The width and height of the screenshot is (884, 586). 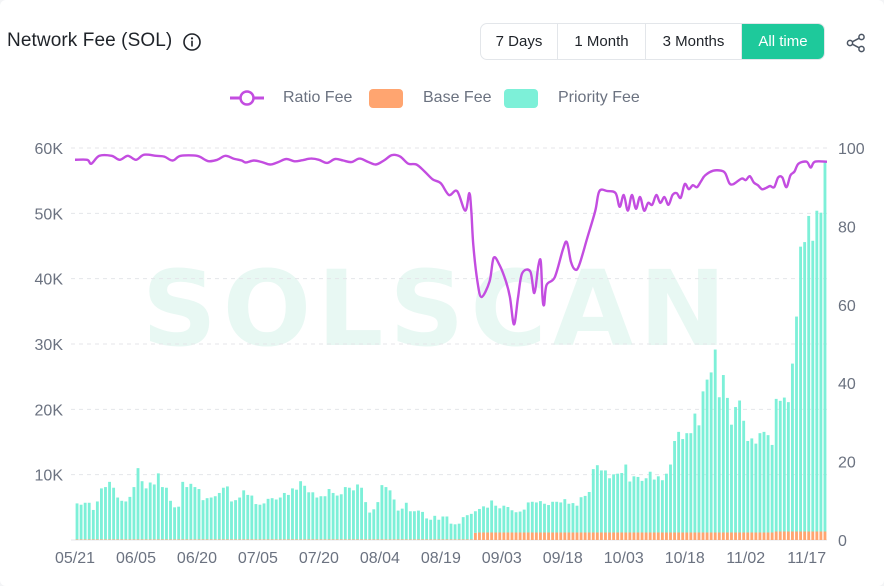 What do you see at coordinates (806, 558) in the screenshot?
I see `x-tick-label: 11/17` at bounding box center [806, 558].